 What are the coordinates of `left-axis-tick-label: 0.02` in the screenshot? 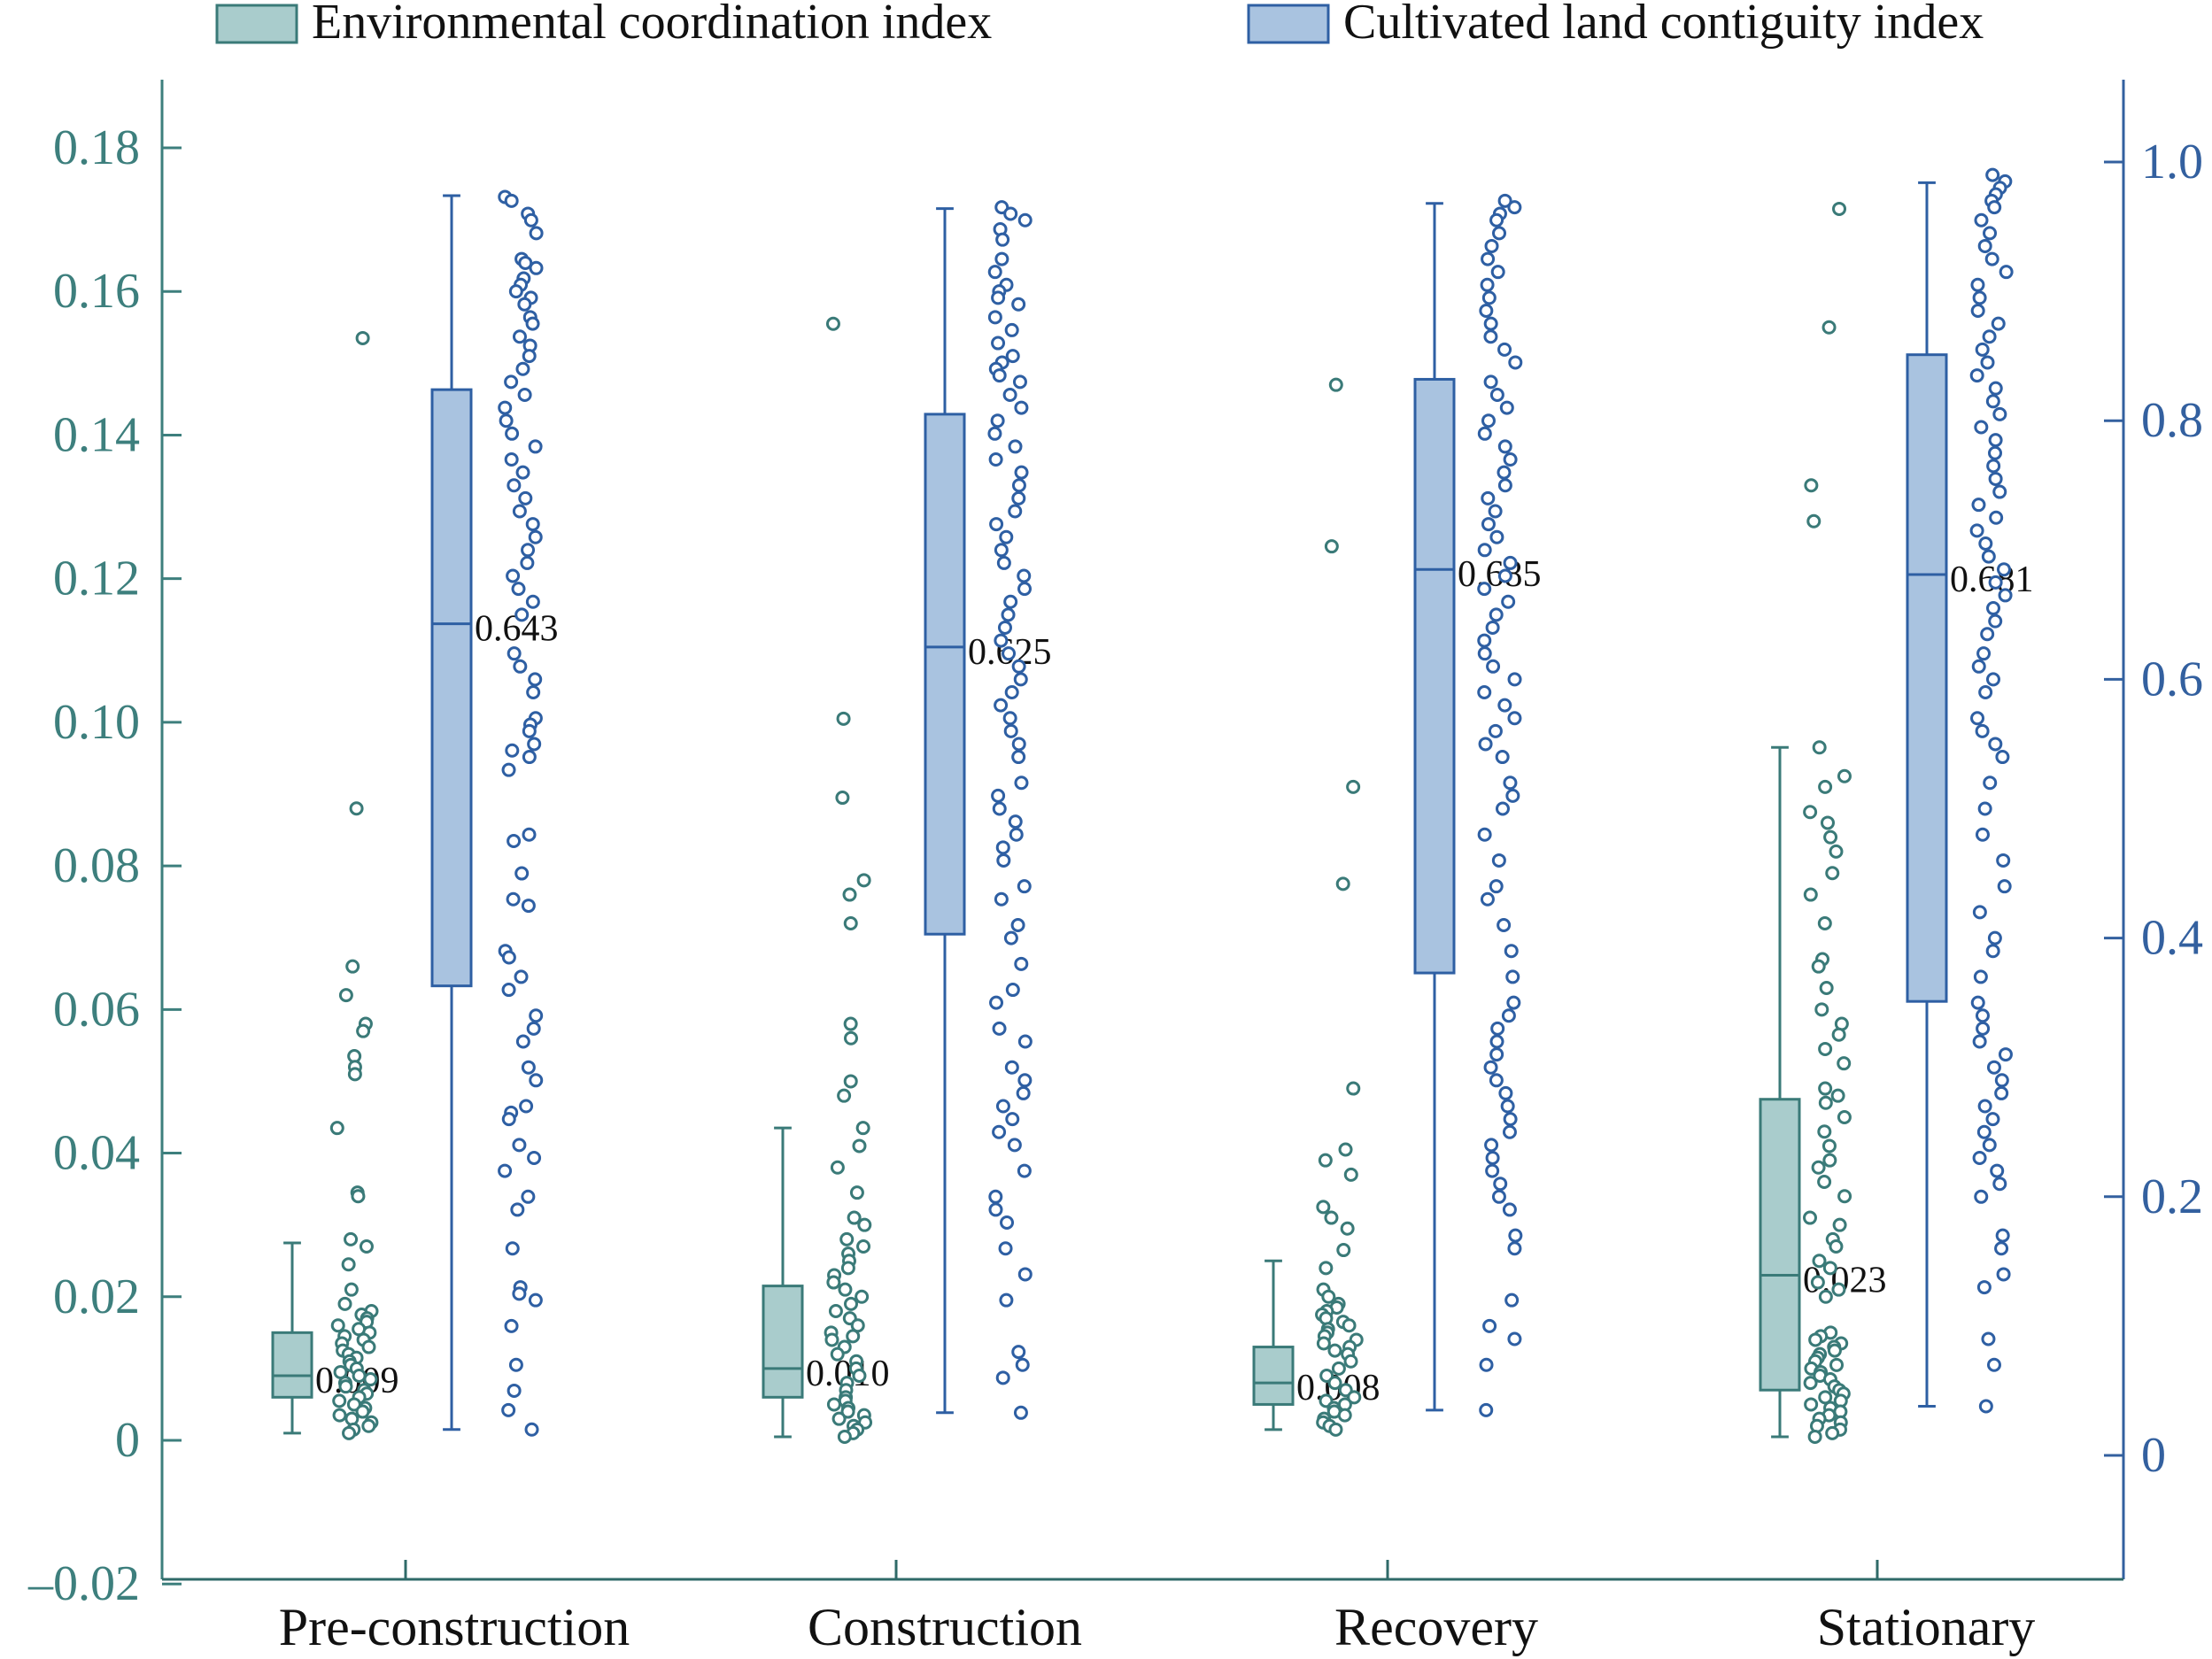 It's located at (96, 1296).